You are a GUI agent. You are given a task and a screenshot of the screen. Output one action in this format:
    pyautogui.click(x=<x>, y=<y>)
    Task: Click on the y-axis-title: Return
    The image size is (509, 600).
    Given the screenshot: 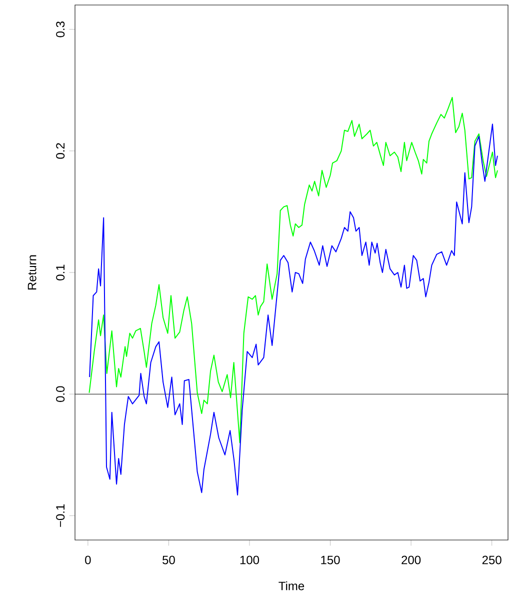 What is the action you would take?
    pyautogui.click(x=32, y=272)
    